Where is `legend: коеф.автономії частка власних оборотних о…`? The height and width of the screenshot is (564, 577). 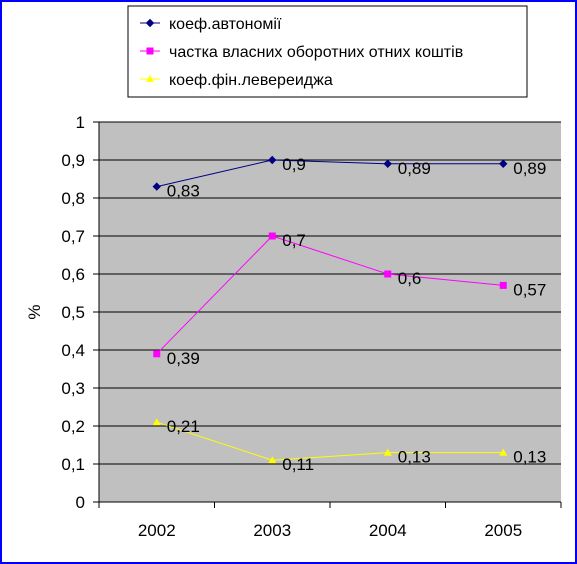 legend: коеф.автономії частка власних оборотних о… is located at coordinates (327, 51).